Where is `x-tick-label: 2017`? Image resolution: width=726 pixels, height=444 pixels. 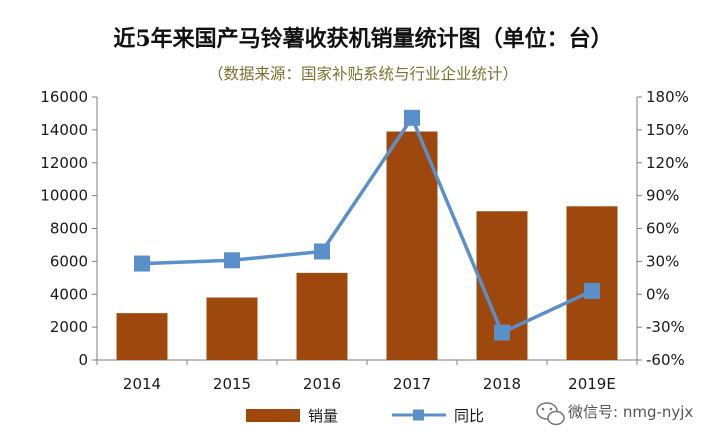
x-tick-label: 2017 is located at coordinates (412, 384).